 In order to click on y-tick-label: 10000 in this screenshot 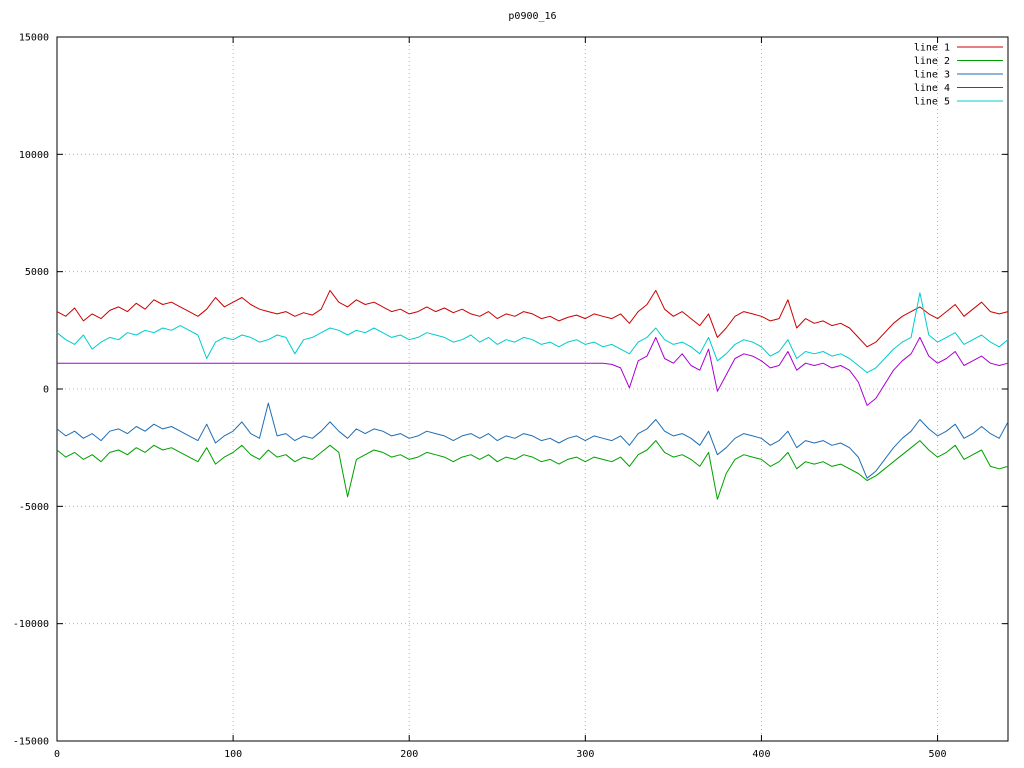, I will do `click(34, 155)`.